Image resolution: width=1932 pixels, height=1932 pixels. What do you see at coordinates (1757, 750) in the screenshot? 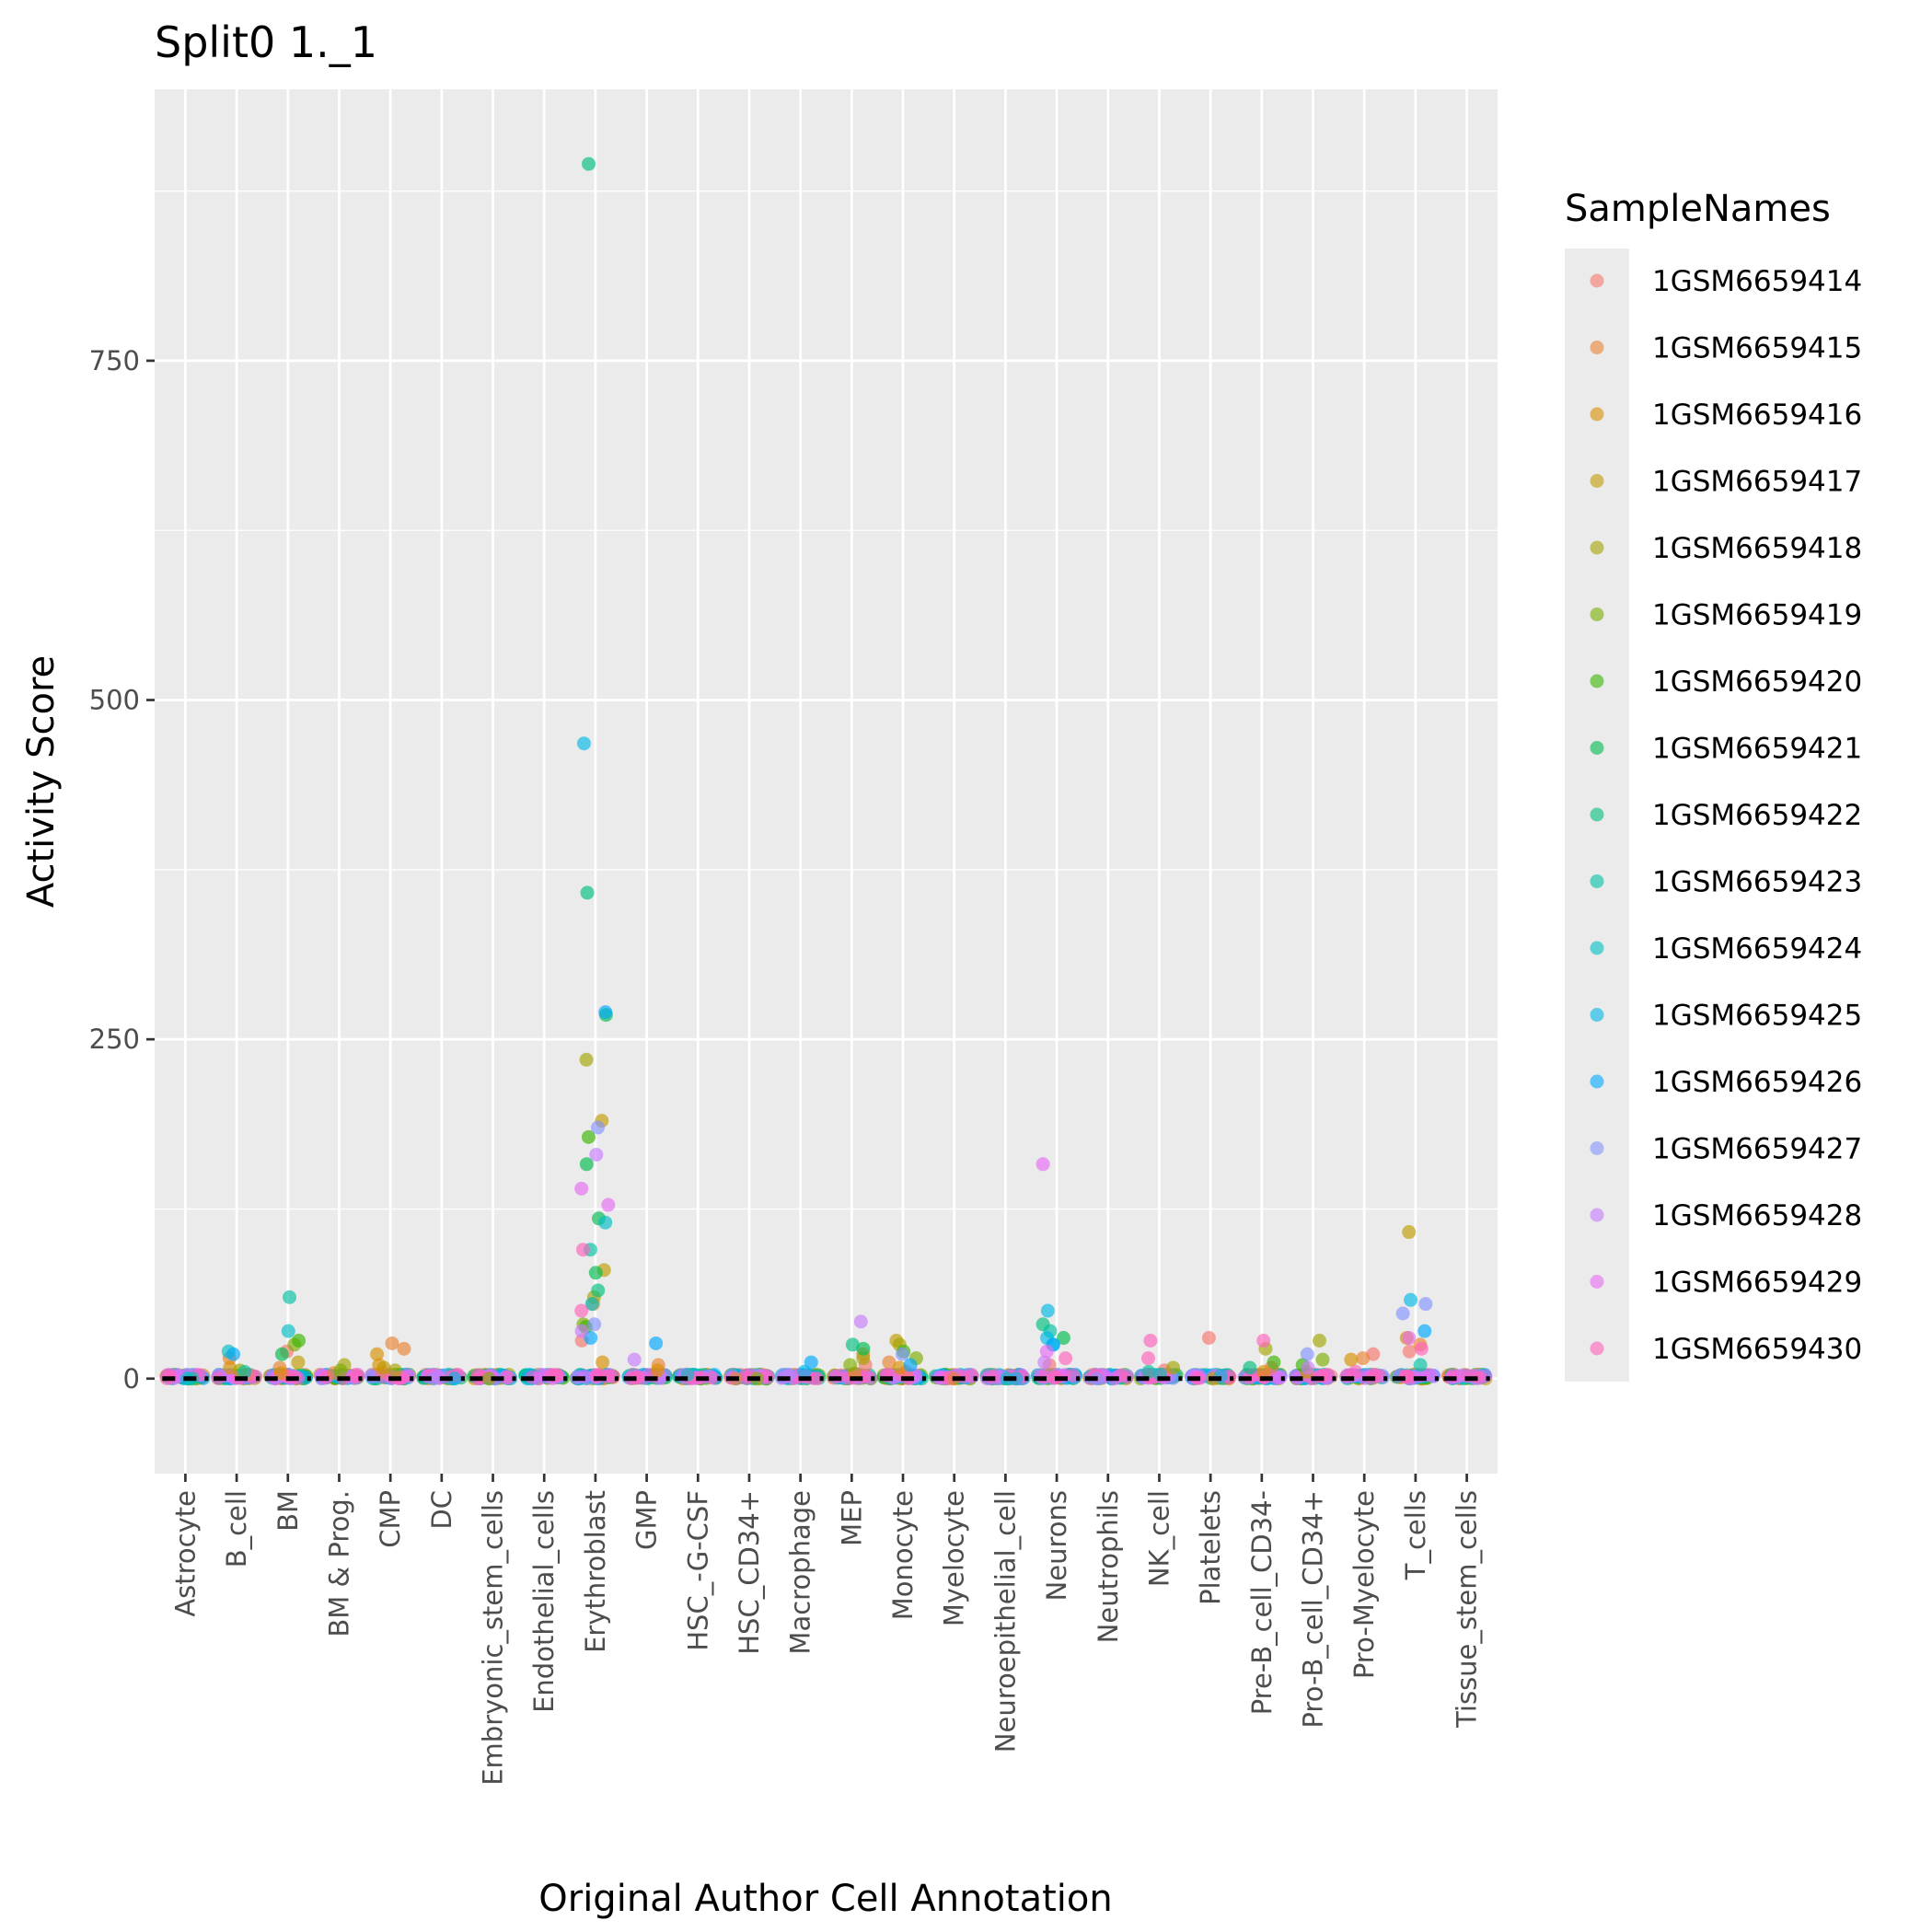
I see `legend-label: 1GSM6659421` at bounding box center [1757, 750].